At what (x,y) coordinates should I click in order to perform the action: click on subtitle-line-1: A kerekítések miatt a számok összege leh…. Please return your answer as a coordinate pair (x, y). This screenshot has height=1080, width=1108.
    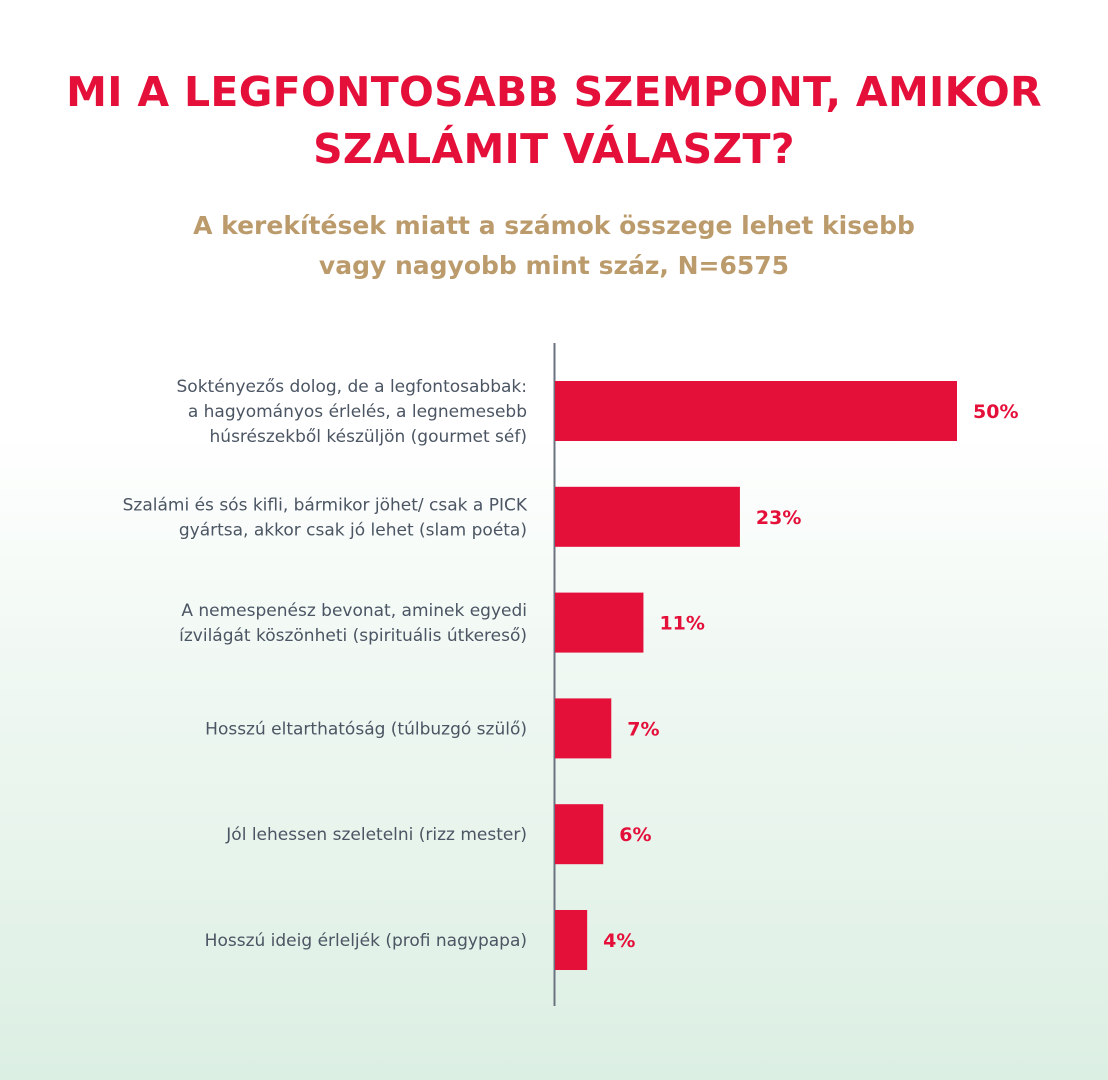
    Looking at the image, I should click on (554, 225).